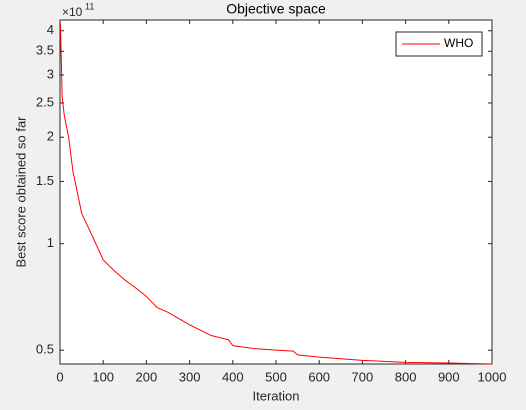 The height and width of the screenshot is (410, 526). Describe the element at coordinates (50, 29) in the screenshot. I see `y-tick-label: 4` at that location.